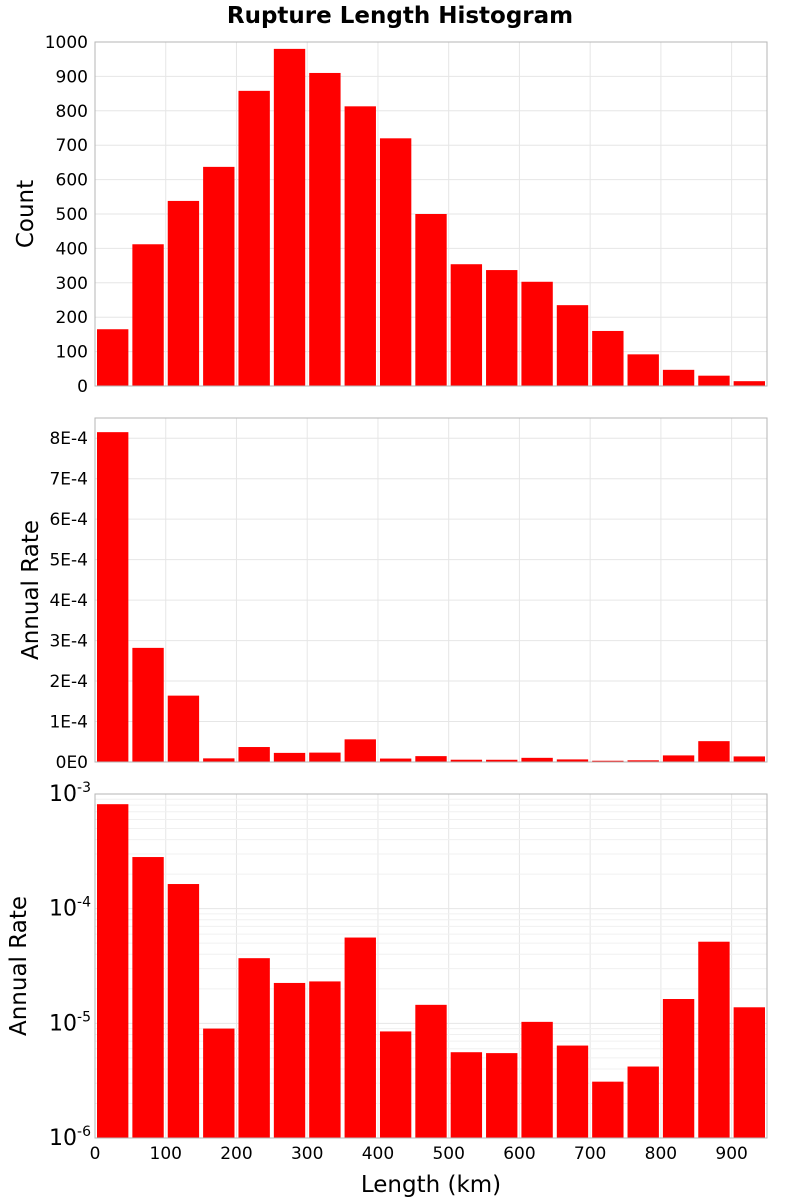  What do you see at coordinates (70, 1022) in the screenshot?
I see `y-tick-label: 10⁻⁵` at bounding box center [70, 1022].